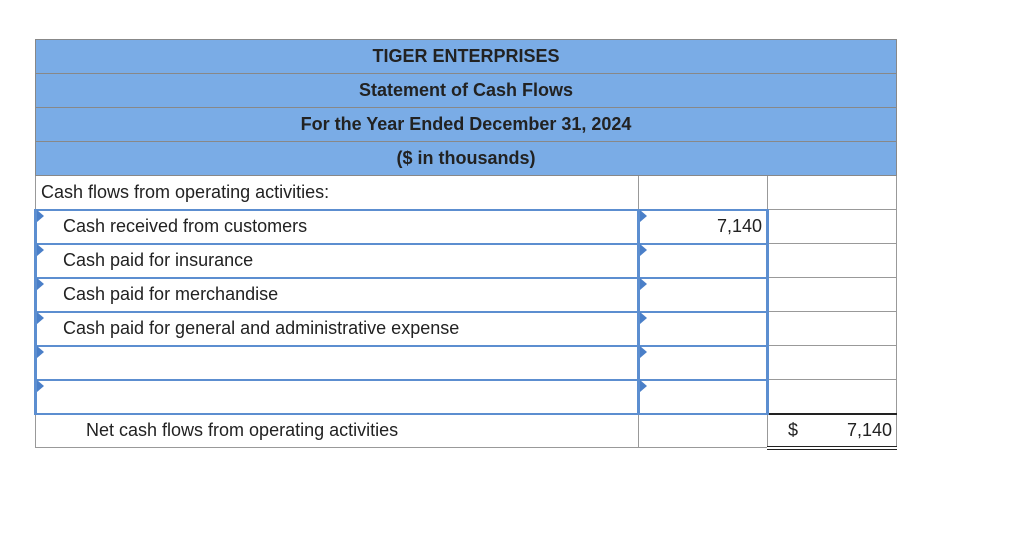 This screenshot has width=1035, height=547. What do you see at coordinates (466, 90) in the screenshot?
I see `statement-title: Statement of Cash Flows` at bounding box center [466, 90].